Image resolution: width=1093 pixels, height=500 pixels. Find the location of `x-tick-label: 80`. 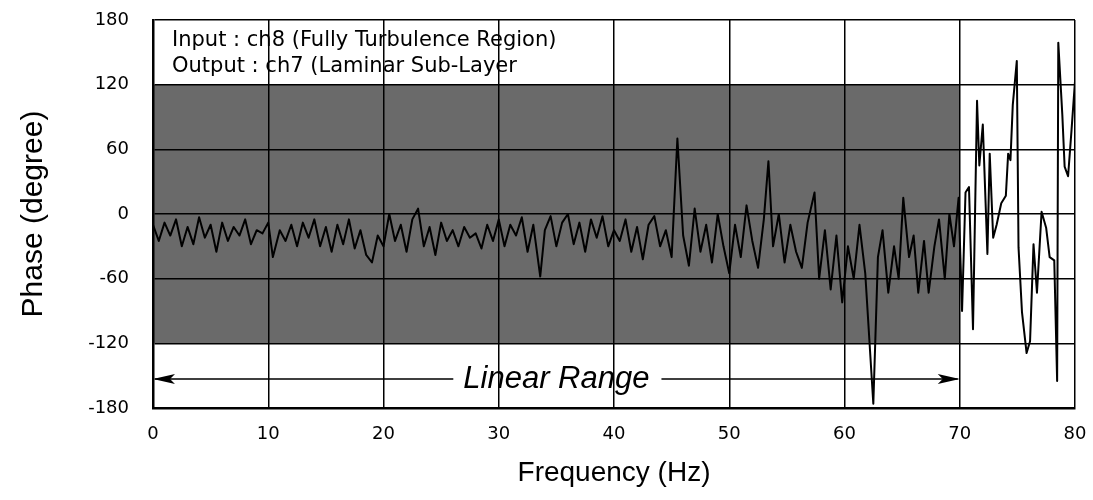

x-tick-label: 80 is located at coordinates (1075, 433).